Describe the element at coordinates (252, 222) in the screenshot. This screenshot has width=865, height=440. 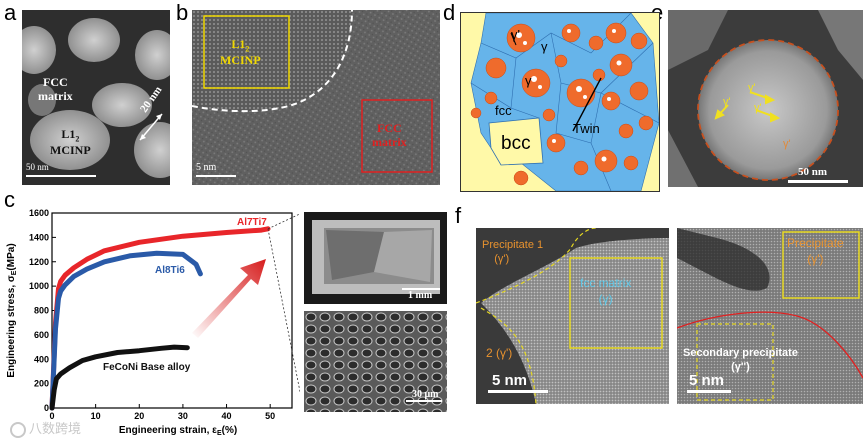
I see `series-label-0: Al7Ti7` at that location.